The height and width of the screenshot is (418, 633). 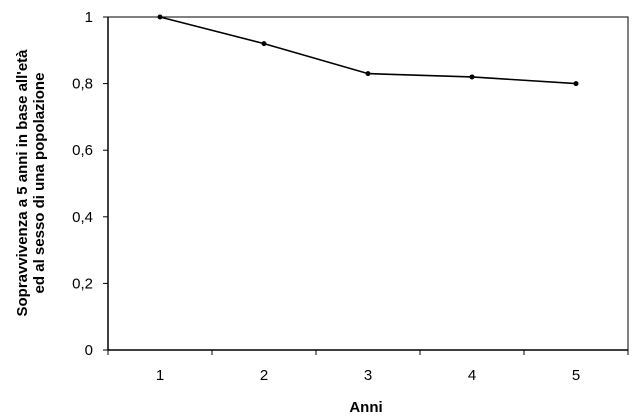 What do you see at coordinates (365, 407) in the screenshot?
I see `x-axis-title: Anni` at bounding box center [365, 407].